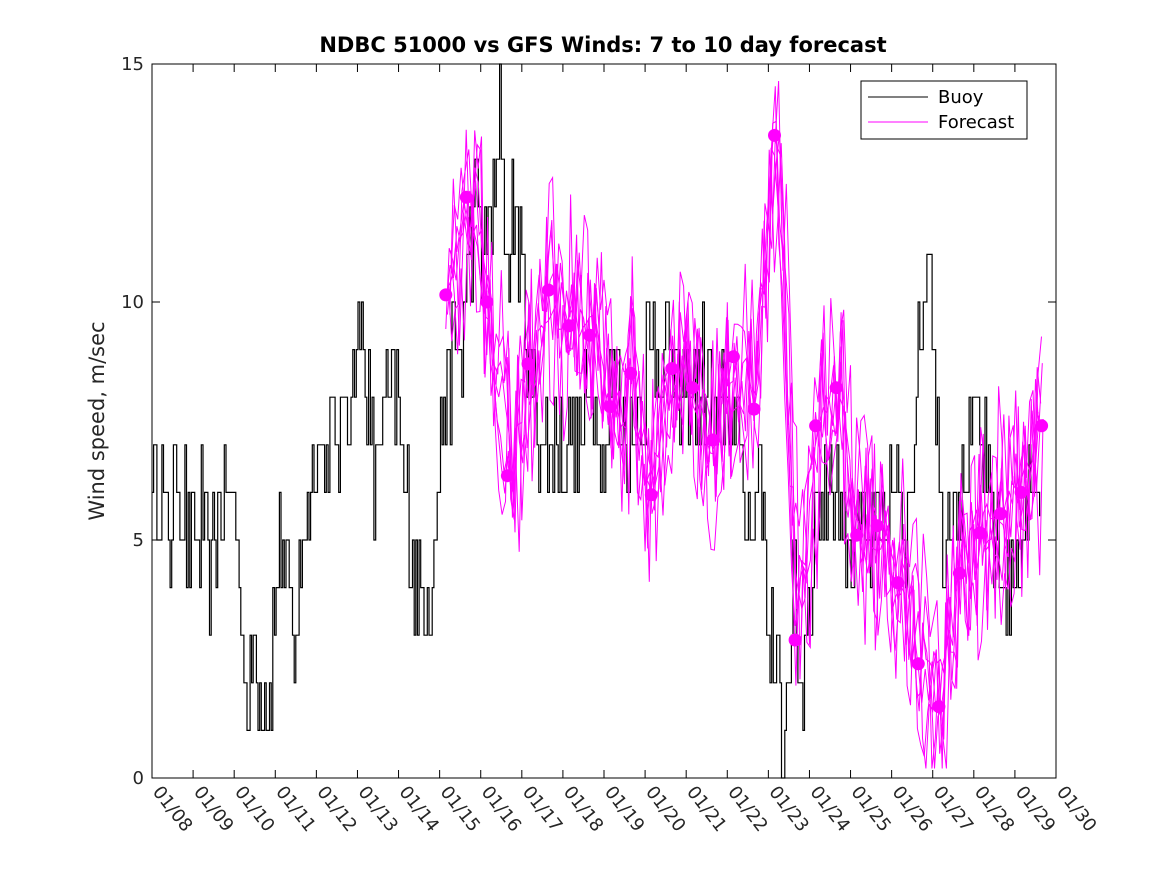 Image resolution: width=1167 pixels, height=875 pixels. What do you see at coordinates (138, 778) in the screenshot?
I see `y-tick-label: 0` at bounding box center [138, 778].